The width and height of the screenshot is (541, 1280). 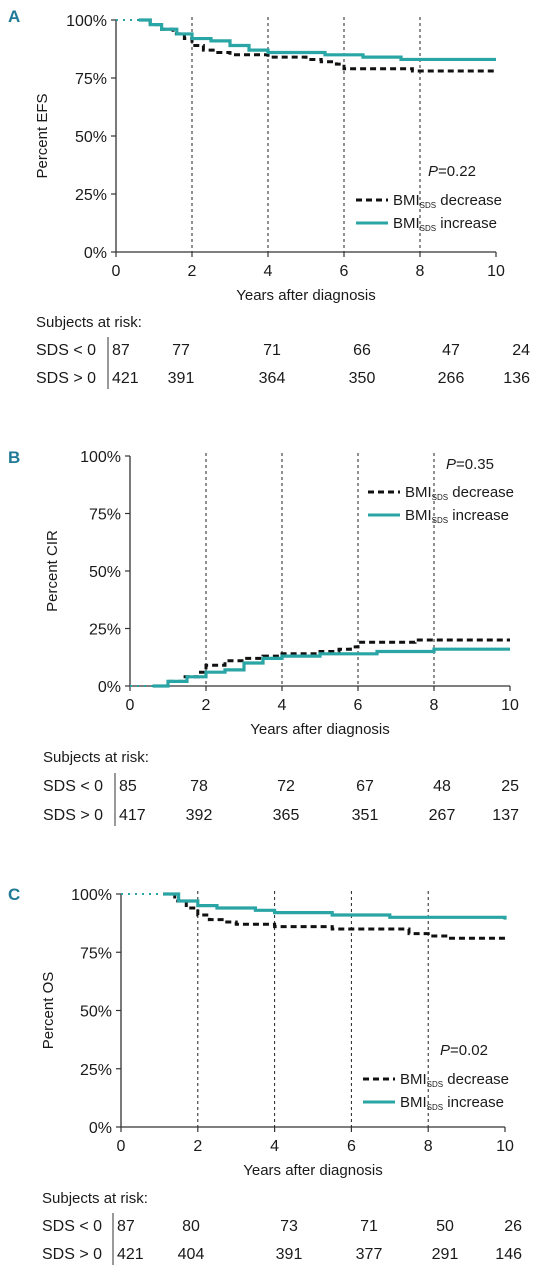 What do you see at coordinates (445, 1254) in the screenshot?
I see `risk-value: 291` at bounding box center [445, 1254].